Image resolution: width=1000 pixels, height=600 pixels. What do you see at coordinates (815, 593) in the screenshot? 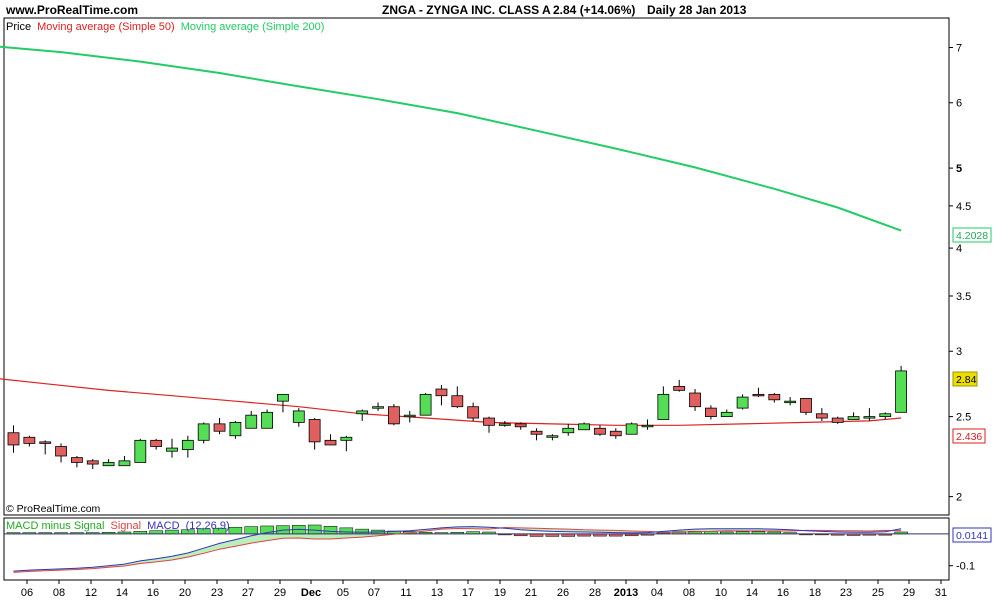
I see `x-tick-label: 18` at bounding box center [815, 593].